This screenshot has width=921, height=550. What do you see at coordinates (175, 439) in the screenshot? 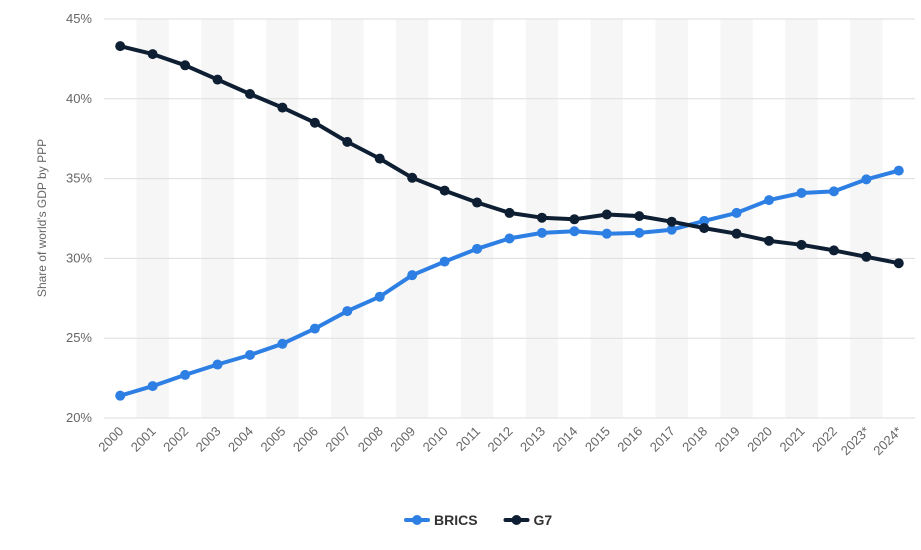
I see `x-tick-label: 2002` at bounding box center [175, 439].